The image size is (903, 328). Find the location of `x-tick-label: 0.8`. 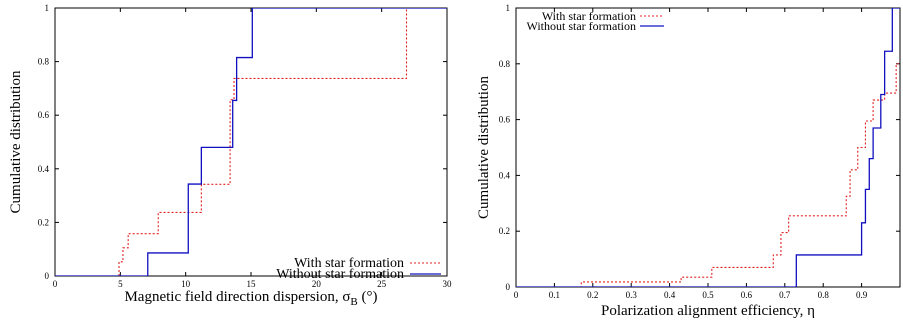

x-tick-label: 0.8 is located at coordinates (824, 295).